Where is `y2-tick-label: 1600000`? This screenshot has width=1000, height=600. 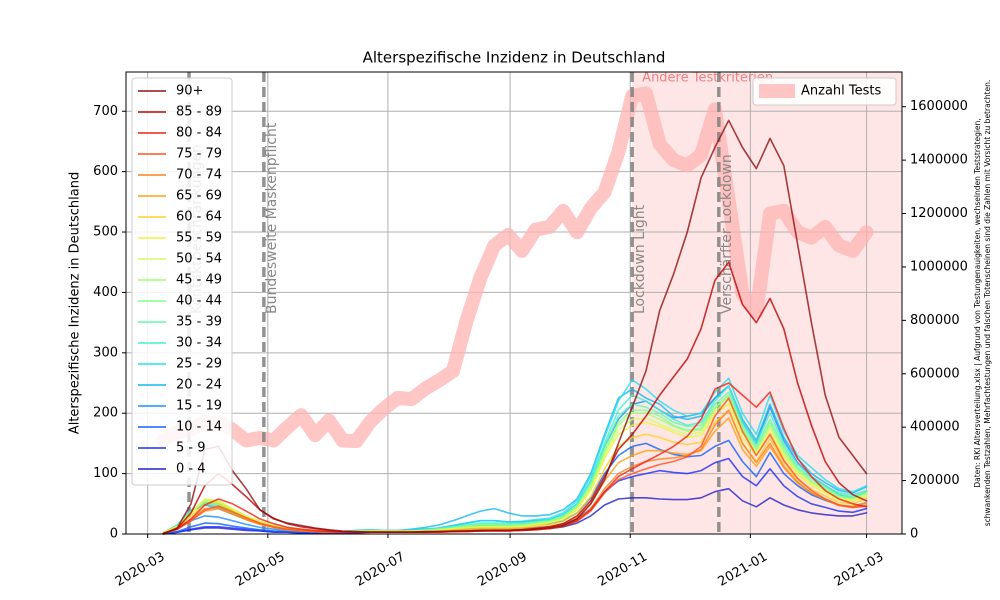
y2-tick-label: 1600000 is located at coordinates (939, 106).